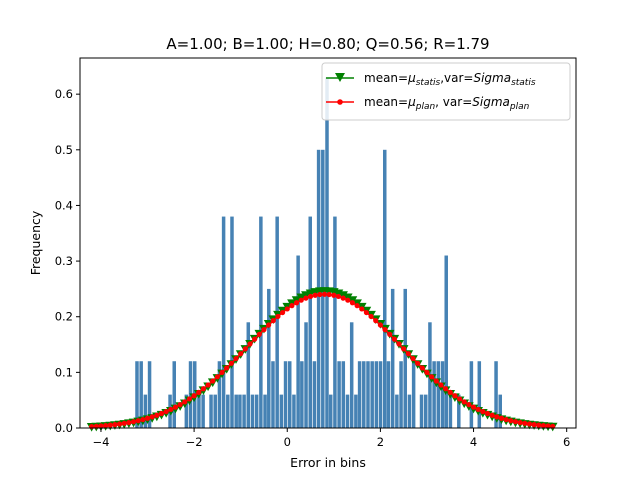  What do you see at coordinates (411, 102) in the screenshot?
I see `legend-plan-mu: μ` at bounding box center [411, 102].